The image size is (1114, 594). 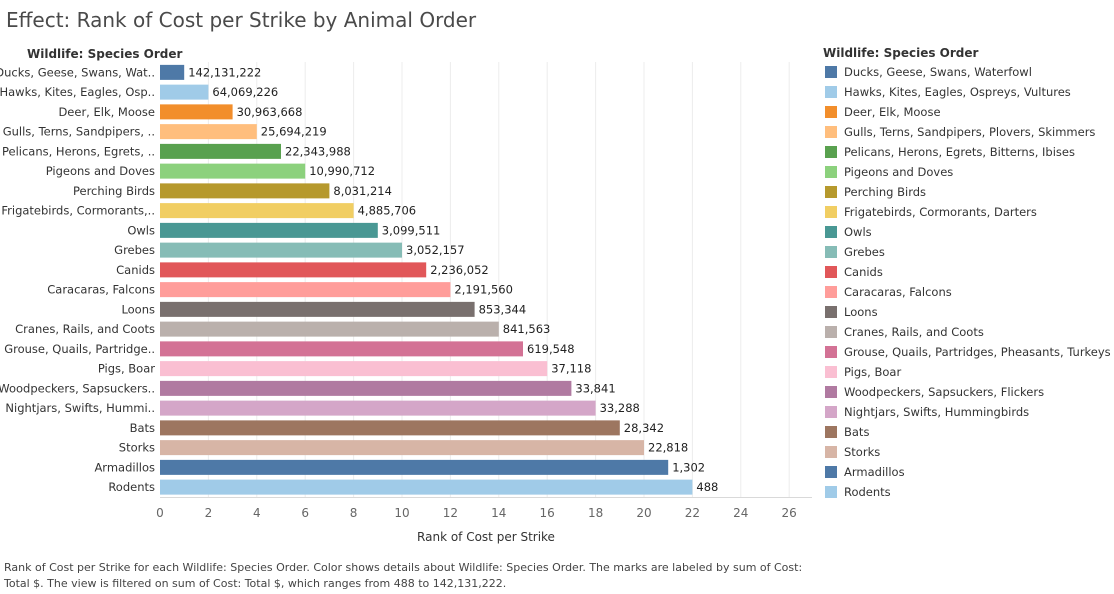 What do you see at coordinates (294, 132) in the screenshot?
I see `bar-value-label: 25,694,219` at bounding box center [294, 132].